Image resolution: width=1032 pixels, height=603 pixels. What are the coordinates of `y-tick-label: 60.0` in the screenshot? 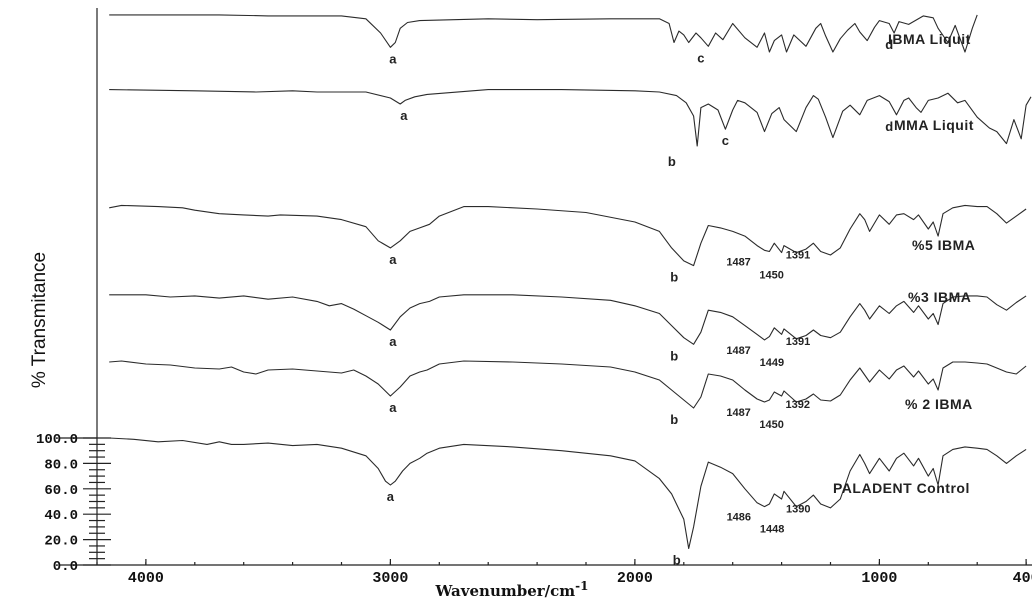 It's located at (61, 491).